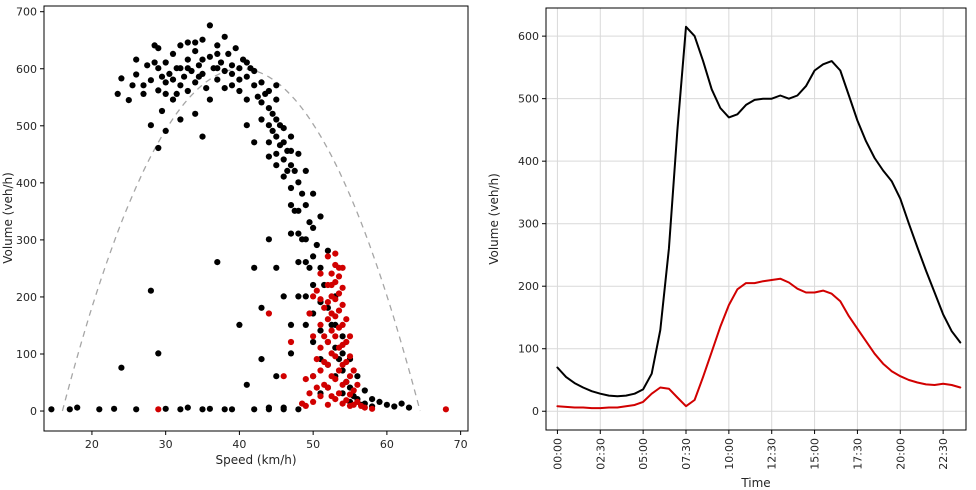 The image size is (976, 490). What do you see at coordinates (759, 343) in the screenshot?
I see `line-series-red` at bounding box center [759, 343].